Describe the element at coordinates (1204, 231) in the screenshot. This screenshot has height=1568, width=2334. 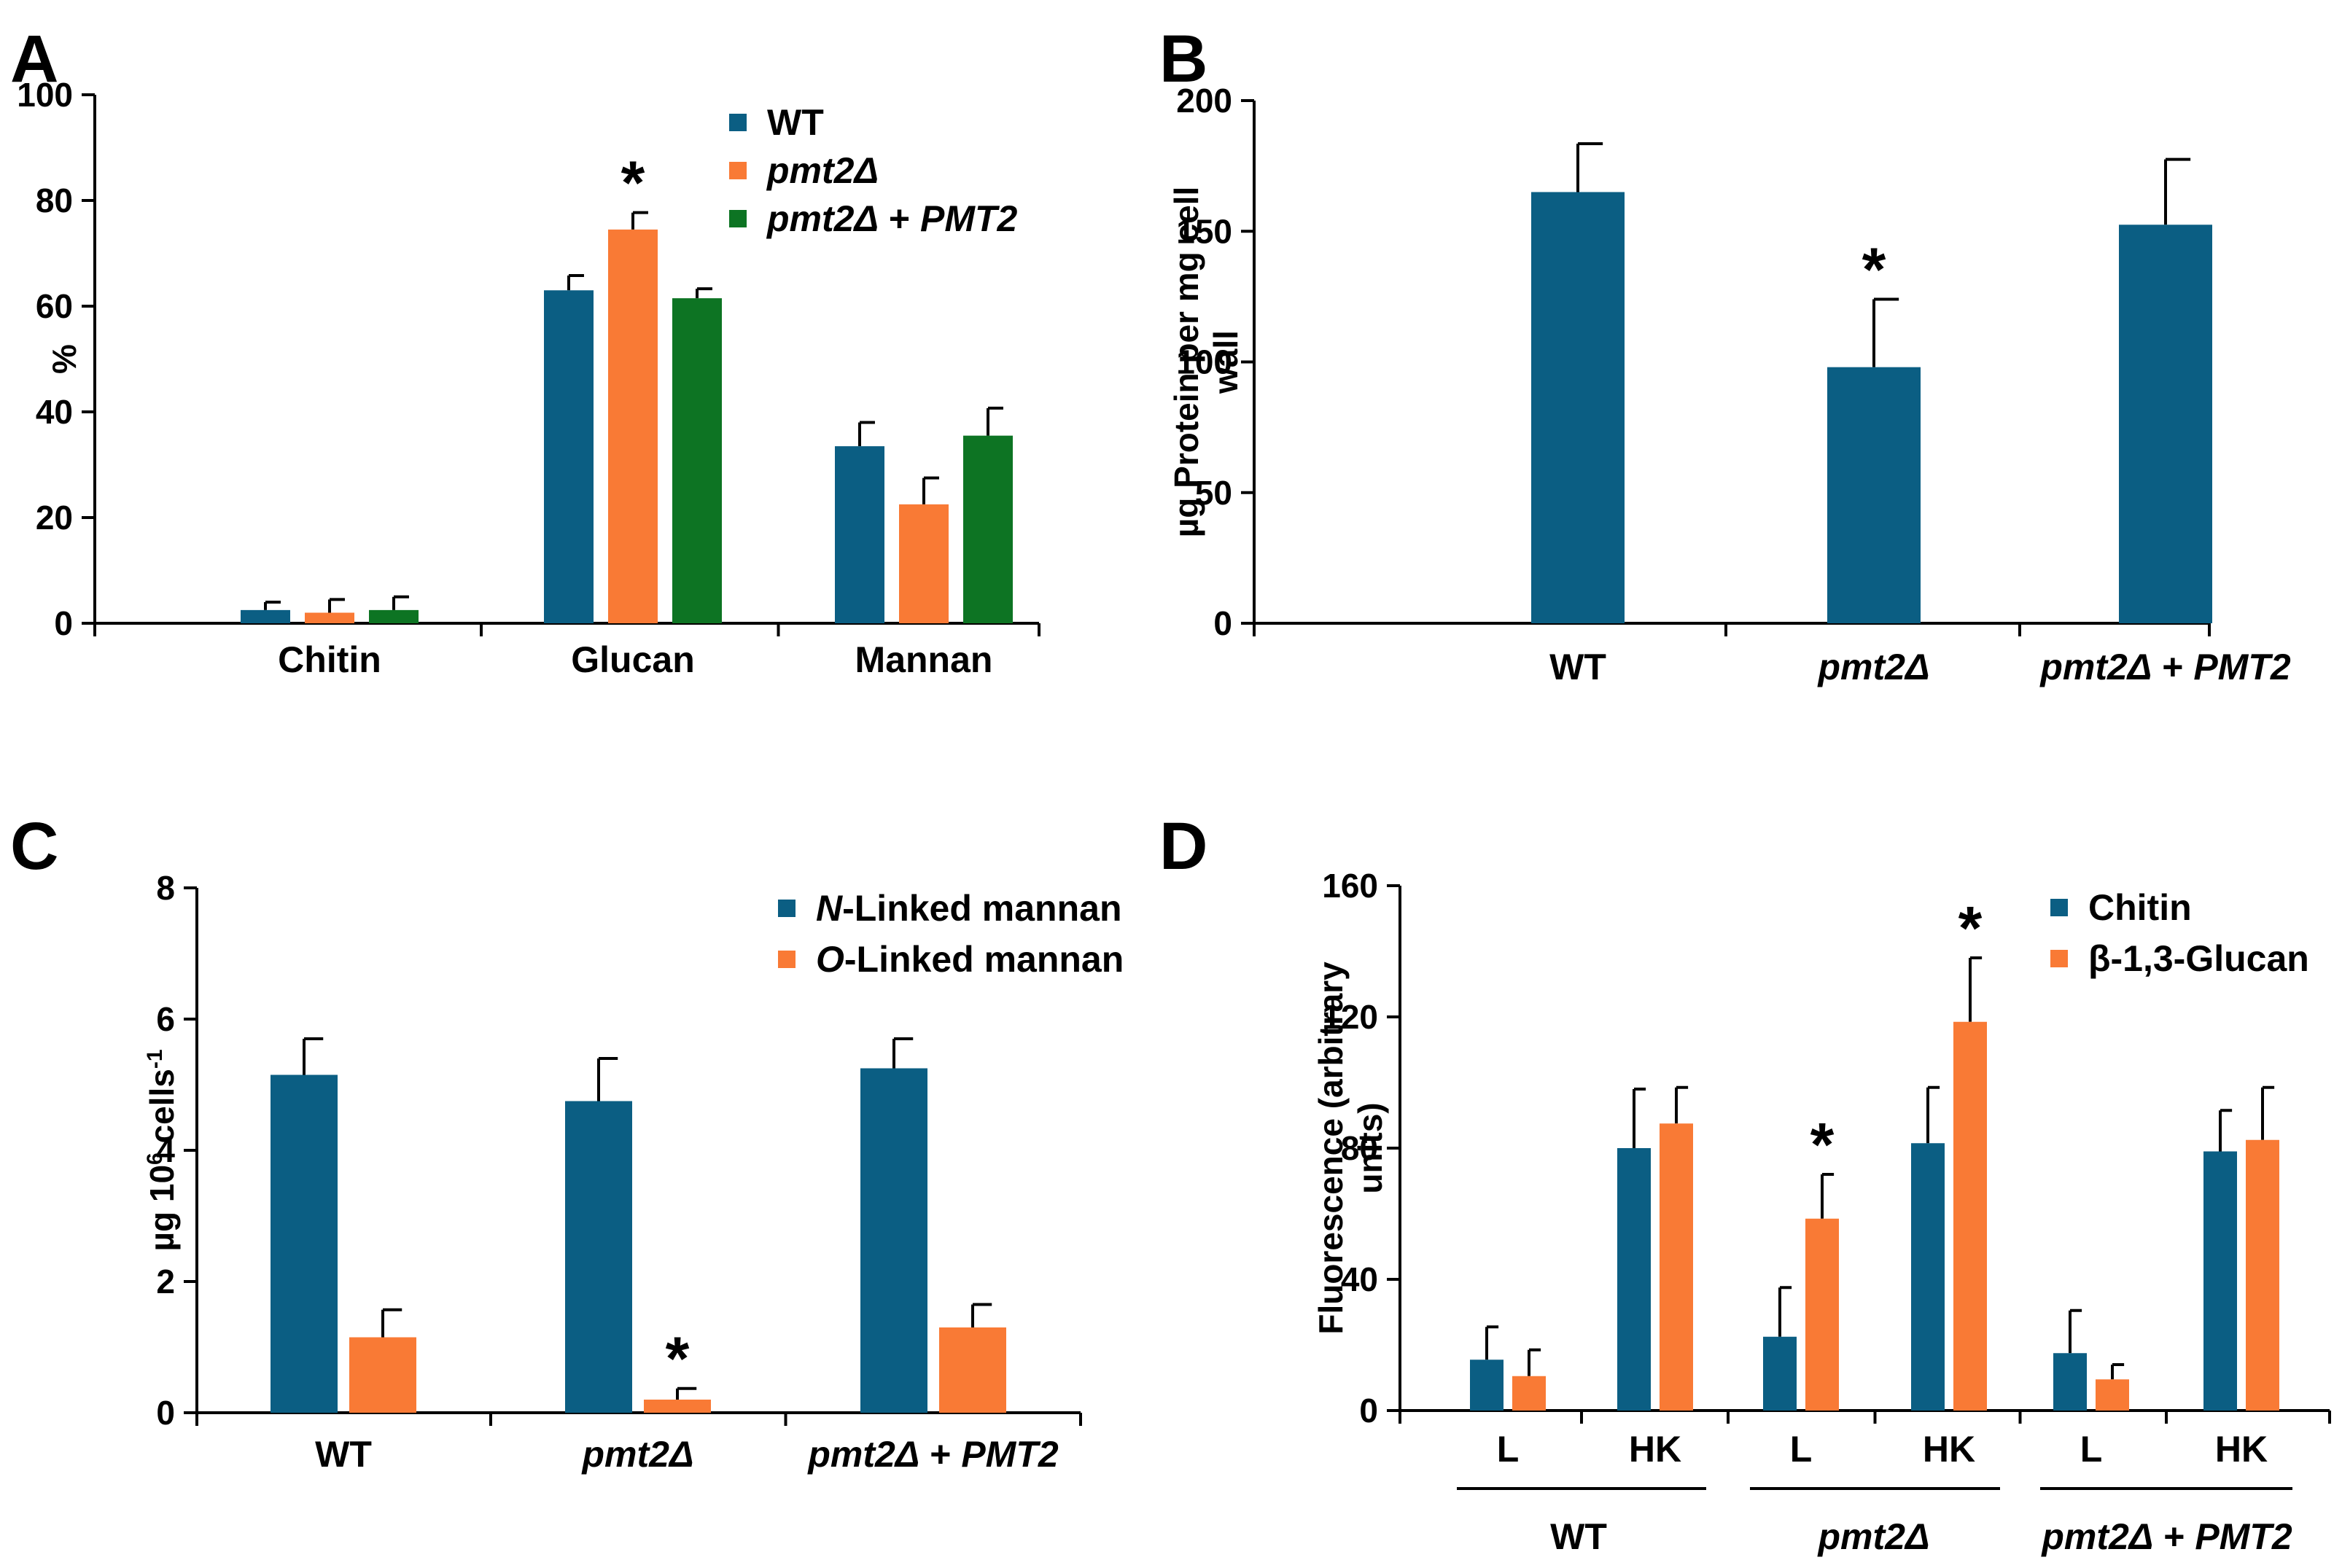
I see `y-tick-label: 150` at that location.